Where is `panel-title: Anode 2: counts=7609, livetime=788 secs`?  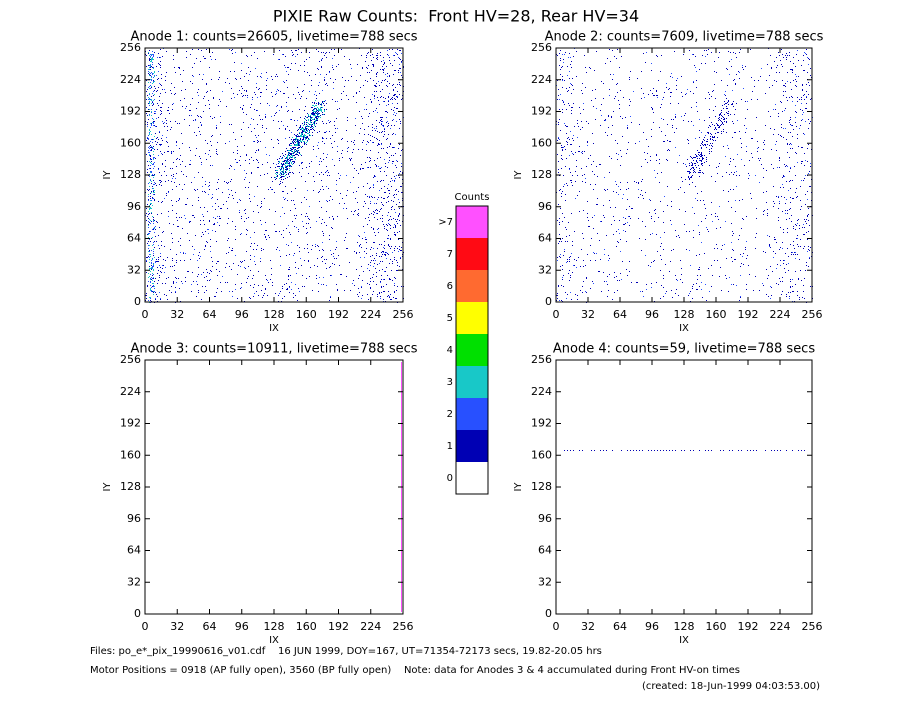 panel-title: Anode 2: counts=7609, livetime=788 secs is located at coordinates (684, 37).